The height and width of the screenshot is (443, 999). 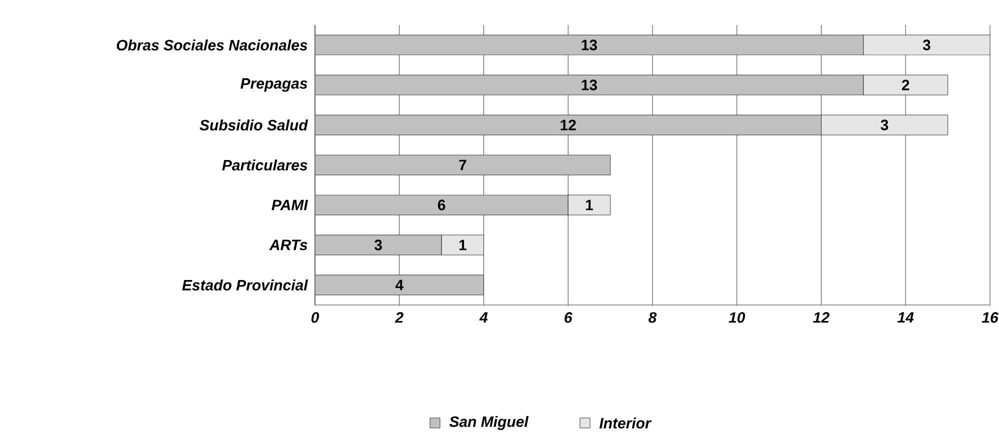 What do you see at coordinates (462, 165) in the screenshot?
I see `data-label: 7` at bounding box center [462, 165].